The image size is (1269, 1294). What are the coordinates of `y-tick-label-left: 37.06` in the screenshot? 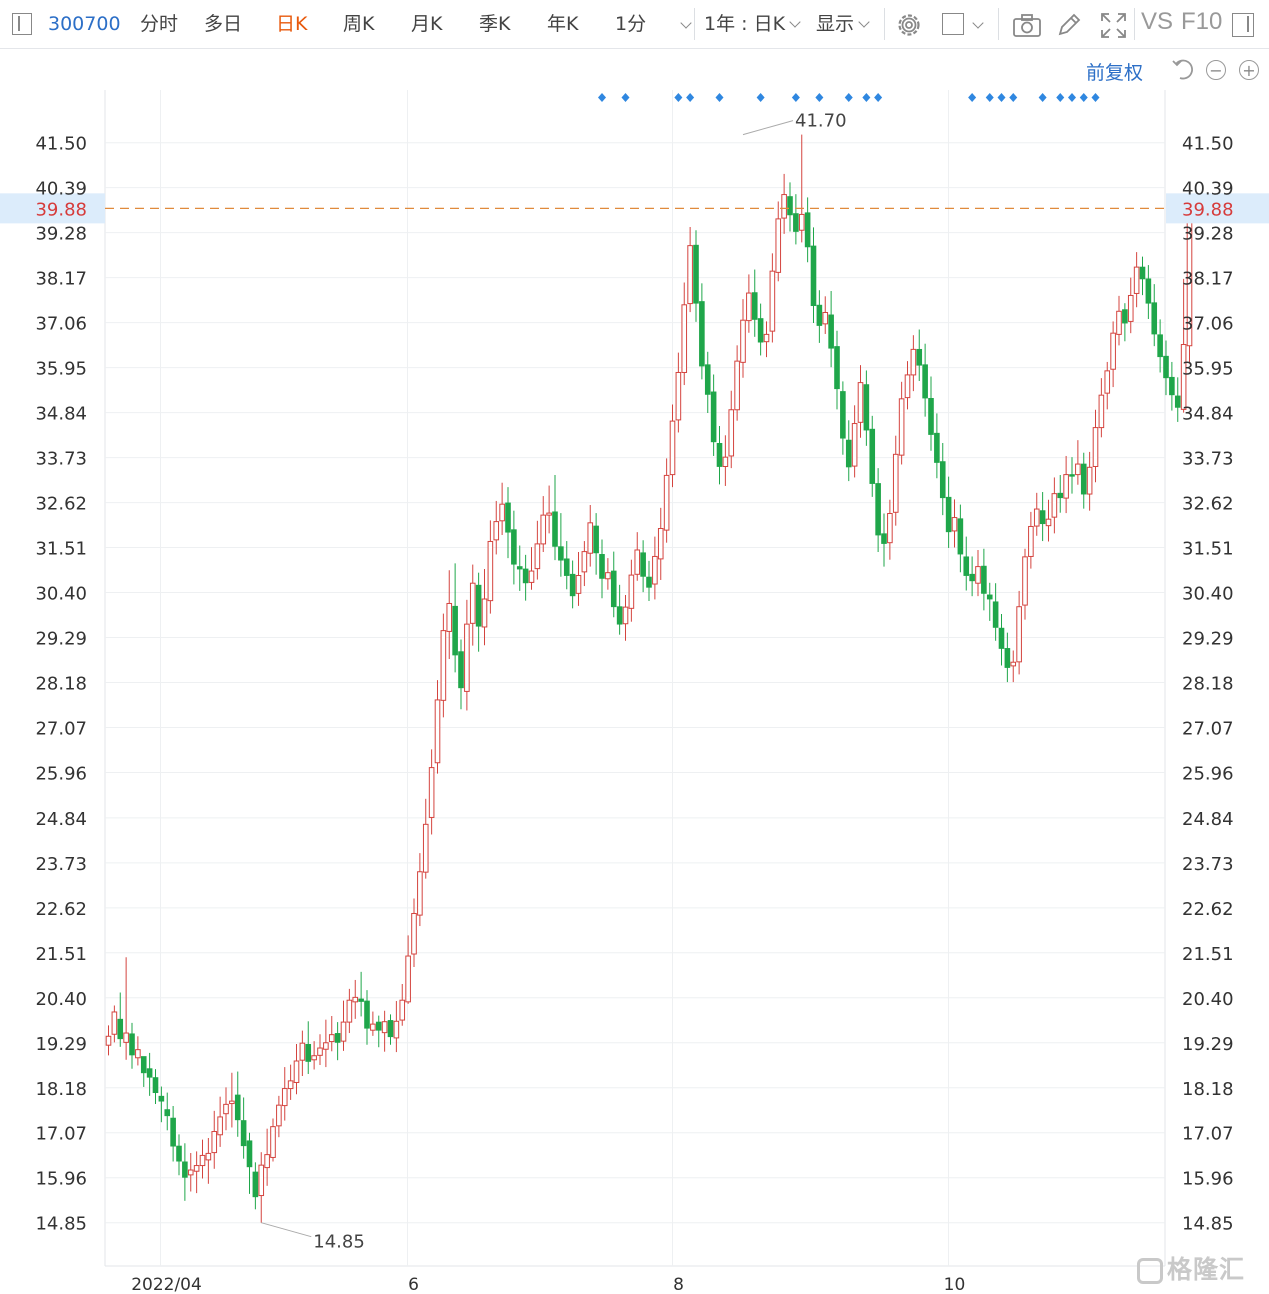 It's located at (61, 324).